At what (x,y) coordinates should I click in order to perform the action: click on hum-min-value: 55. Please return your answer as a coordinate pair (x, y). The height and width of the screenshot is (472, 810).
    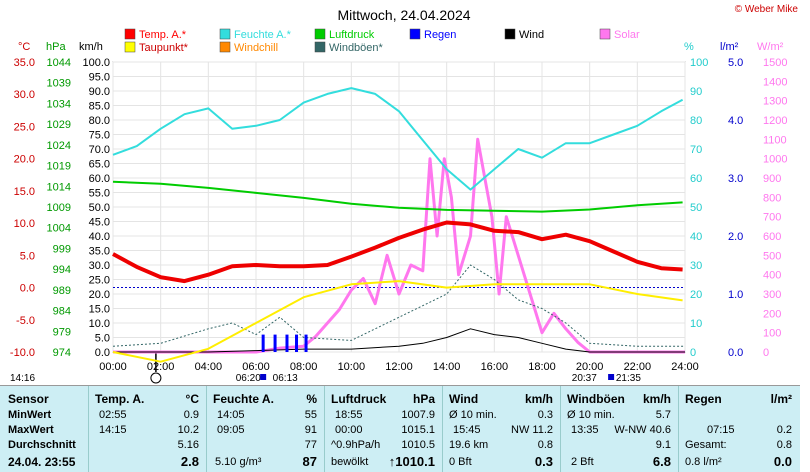
    Looking at the image, I should click on (310, 415).